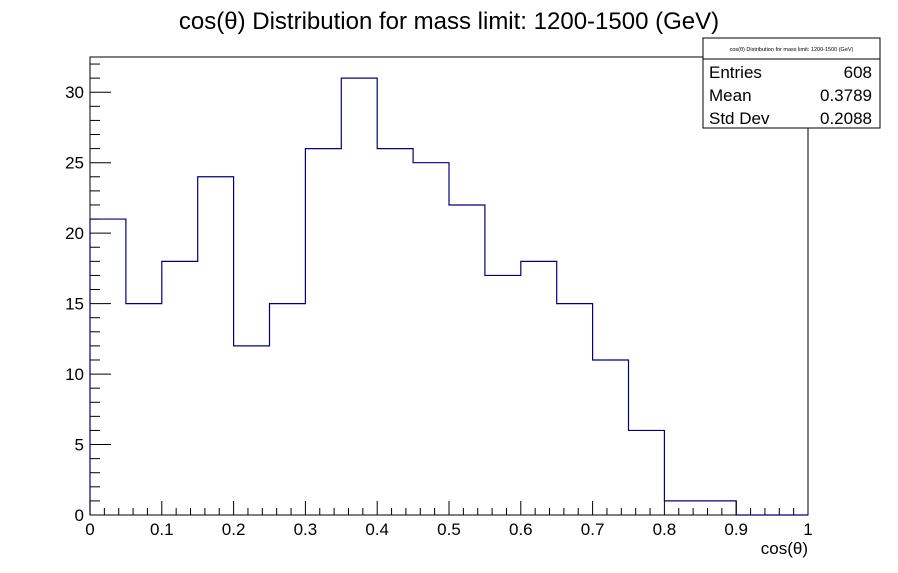 The image size is (898, 573). I want to click on x-tick-label: 0.2, so click(234, 529).